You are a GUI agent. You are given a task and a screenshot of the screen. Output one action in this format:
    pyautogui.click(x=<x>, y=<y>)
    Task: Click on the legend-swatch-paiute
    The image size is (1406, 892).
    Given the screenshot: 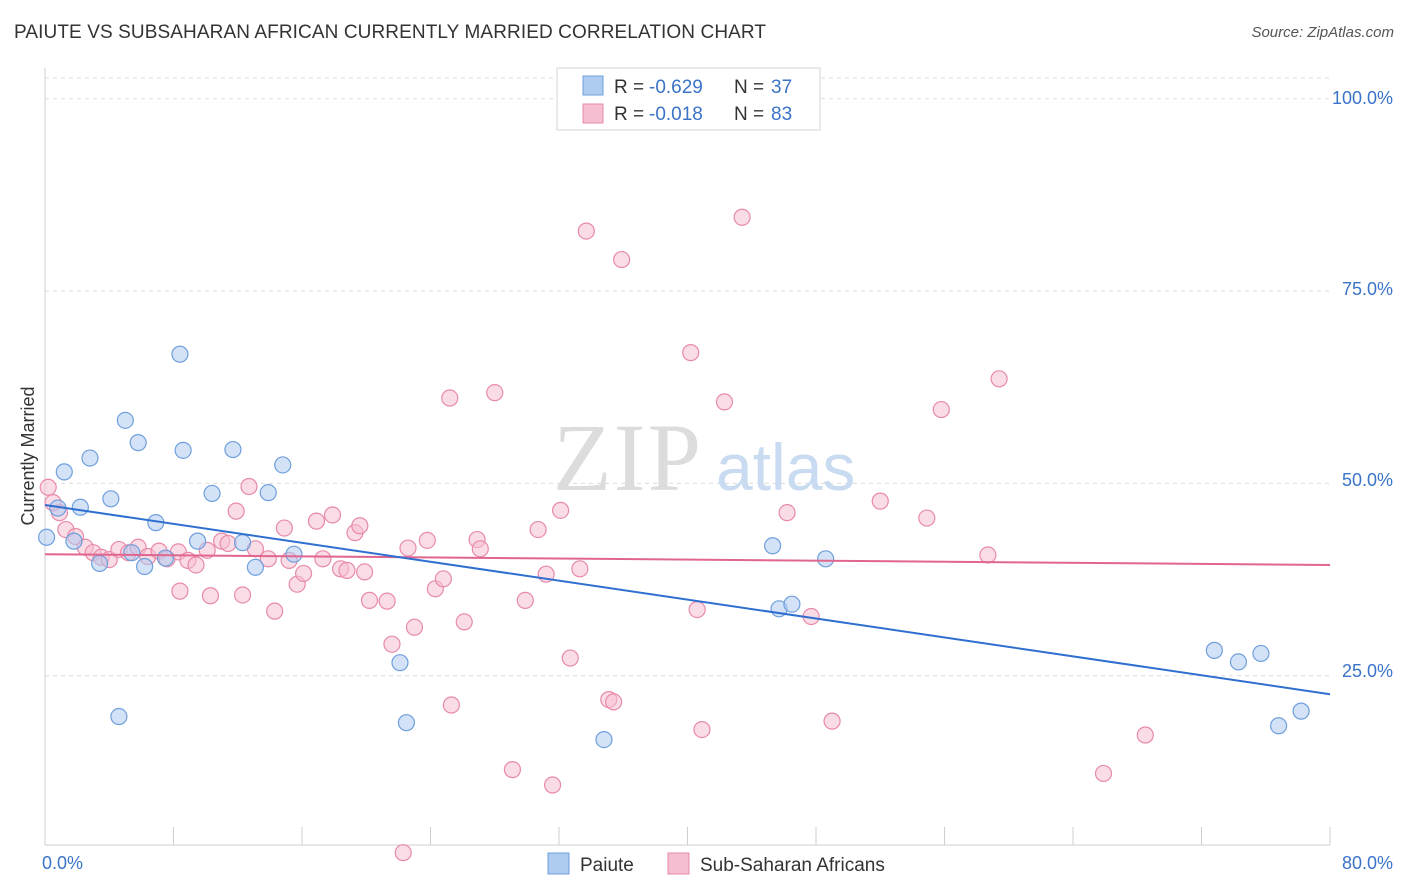 What is the action you would take?
    pyautogui.click(x=593, y=85)
    